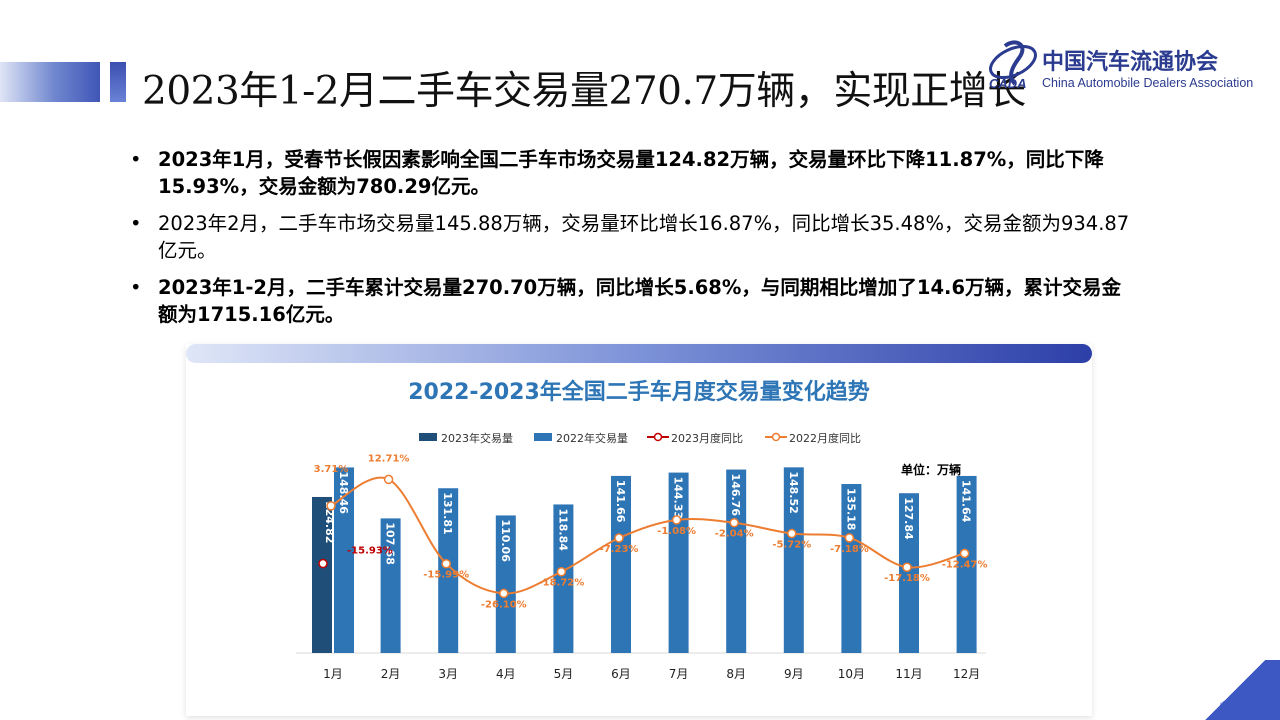 The width and height of the screenshot is (1280, 720). Describe the element at coordinates (907, 578) in the screenshot. I see `line-2022-value-label: -17.18%` at that location.